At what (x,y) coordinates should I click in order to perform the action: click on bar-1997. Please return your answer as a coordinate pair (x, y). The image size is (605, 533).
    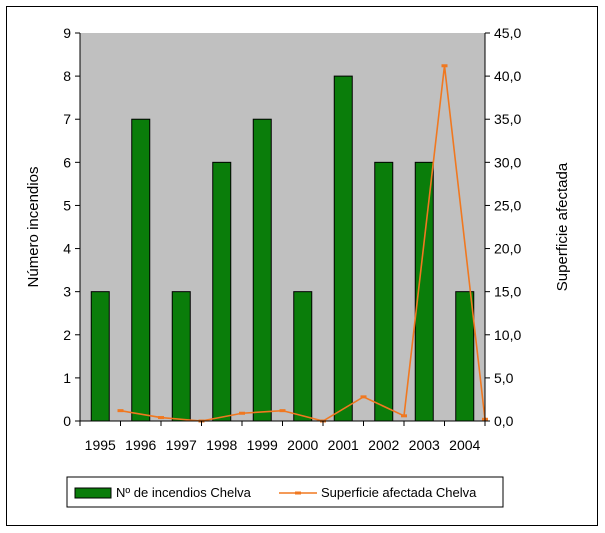
    Looking at the image, I should click on (181, 356).